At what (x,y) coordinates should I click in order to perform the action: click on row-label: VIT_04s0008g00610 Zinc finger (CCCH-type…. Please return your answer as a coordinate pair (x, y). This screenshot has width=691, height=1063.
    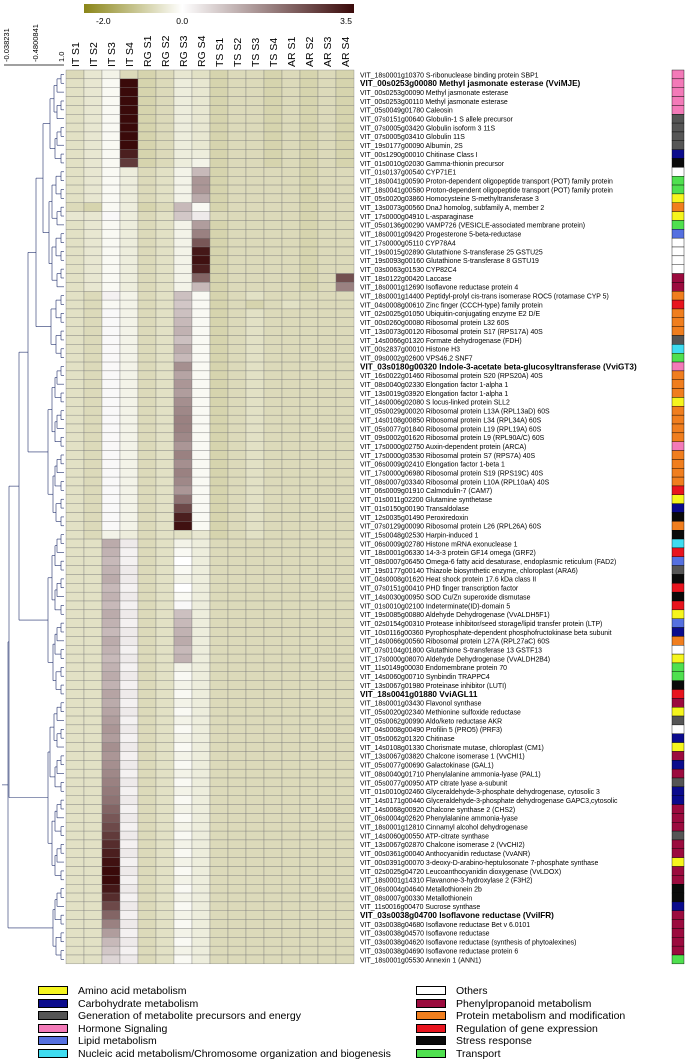
    Looking at the image, I should click on (451, 305).